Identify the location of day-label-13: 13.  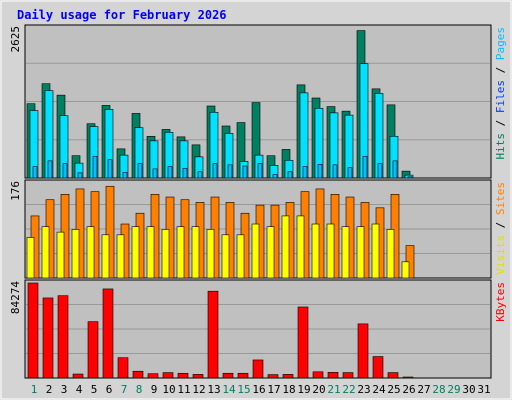
(213, 389).